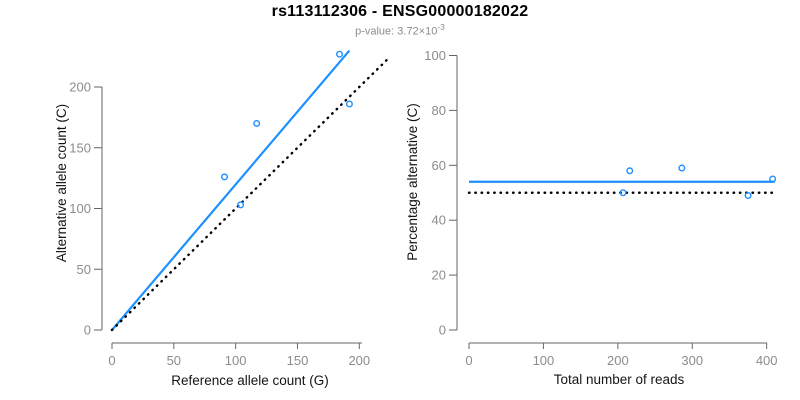 The width and height of the screenshot is (800, 400). What do you see at coordinates (298, 360) in the screenshot?
I see `x-tick-label: 150` at bounding box center [298, 360].